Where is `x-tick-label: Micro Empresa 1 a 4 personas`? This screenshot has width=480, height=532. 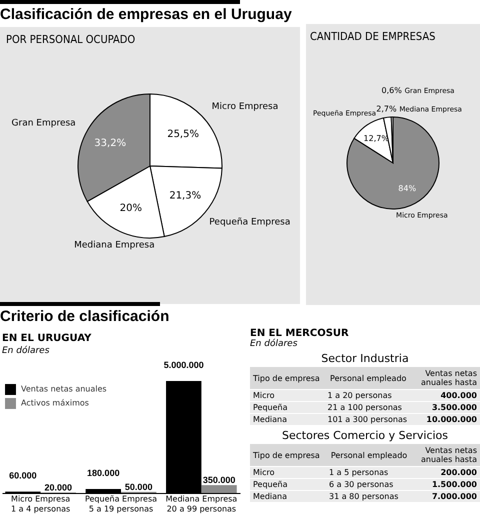
x-tick-label: Micro Empresa 1 a 4 personas is located at coordinates (40, 504).